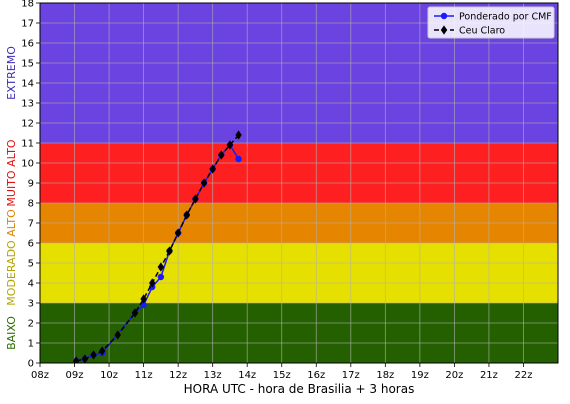  Describe the element at coordinates (385, 375) in the screenshot. I see `x-tick-label: 18z` at that location.